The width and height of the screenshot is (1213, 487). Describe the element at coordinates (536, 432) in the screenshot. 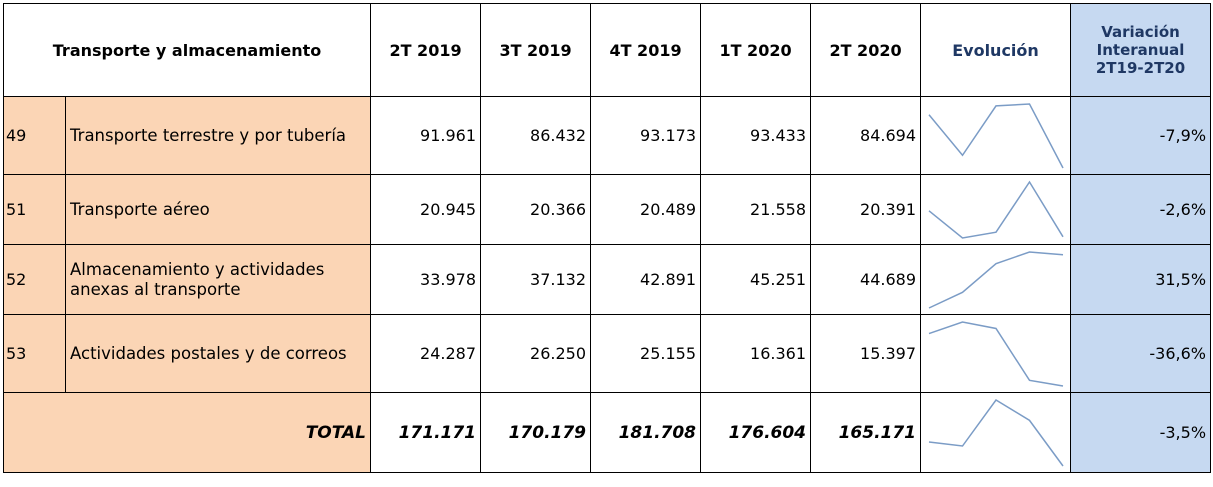

I see `total-value: 170.179` at that location.